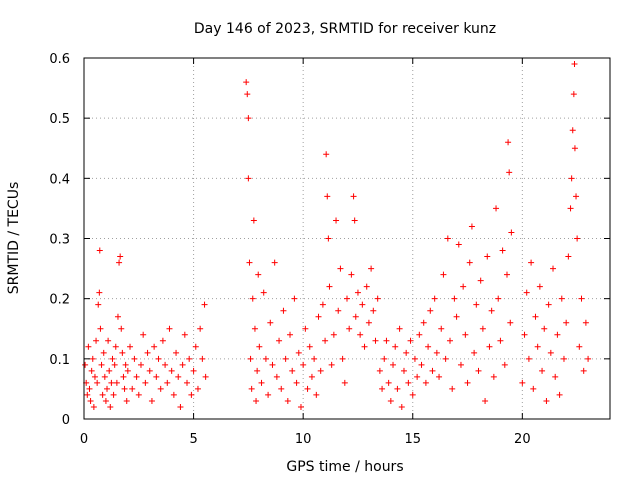  I want to click on y-tick-label: 0.5, so click(59, 119).